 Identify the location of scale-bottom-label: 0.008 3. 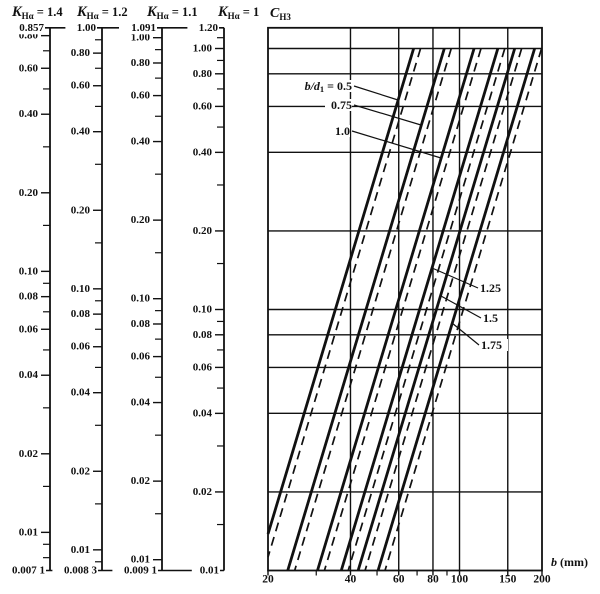
(81, 571).